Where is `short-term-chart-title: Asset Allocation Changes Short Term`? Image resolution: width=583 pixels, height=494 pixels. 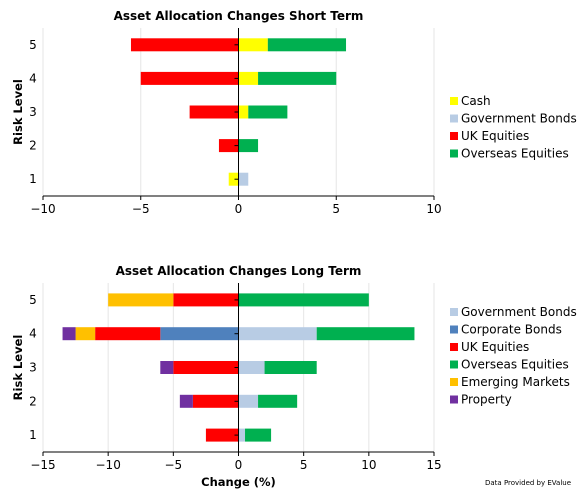
short-term-chart-title: Asset Allocation Changes Short Term is located at coordinates (239, 16).